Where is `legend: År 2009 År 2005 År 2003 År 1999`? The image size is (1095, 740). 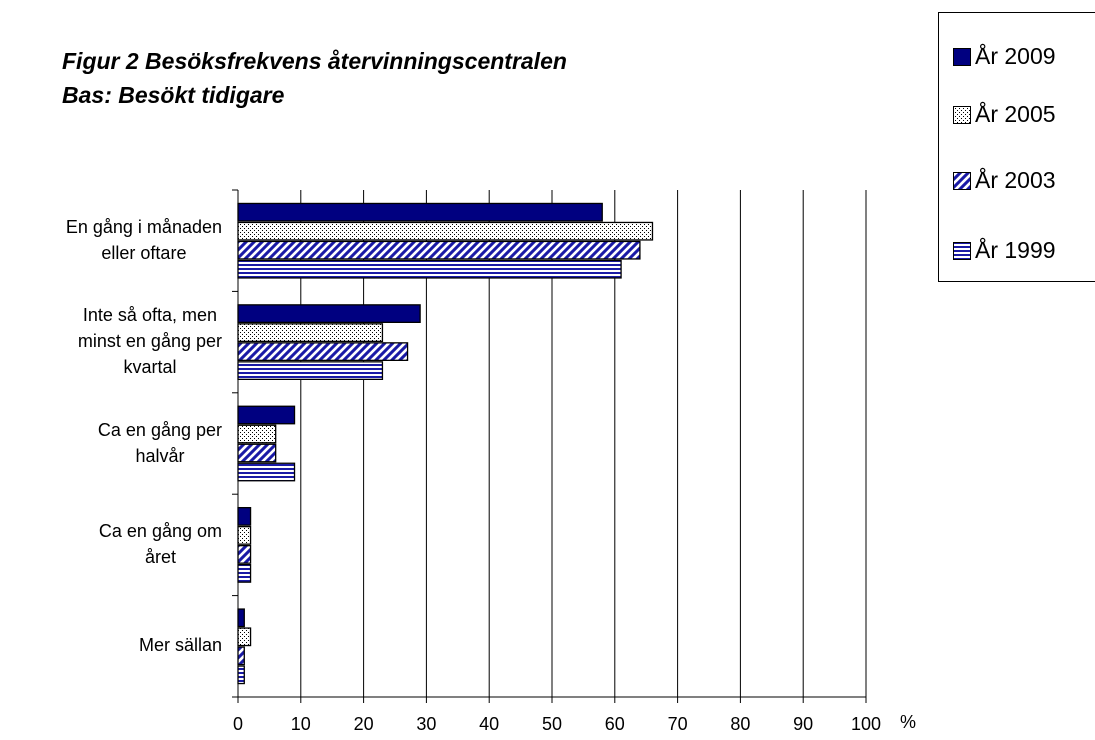 legend: År 2009 År 2005 År 2003 År 1999 is located at coordinates (1016, 147).